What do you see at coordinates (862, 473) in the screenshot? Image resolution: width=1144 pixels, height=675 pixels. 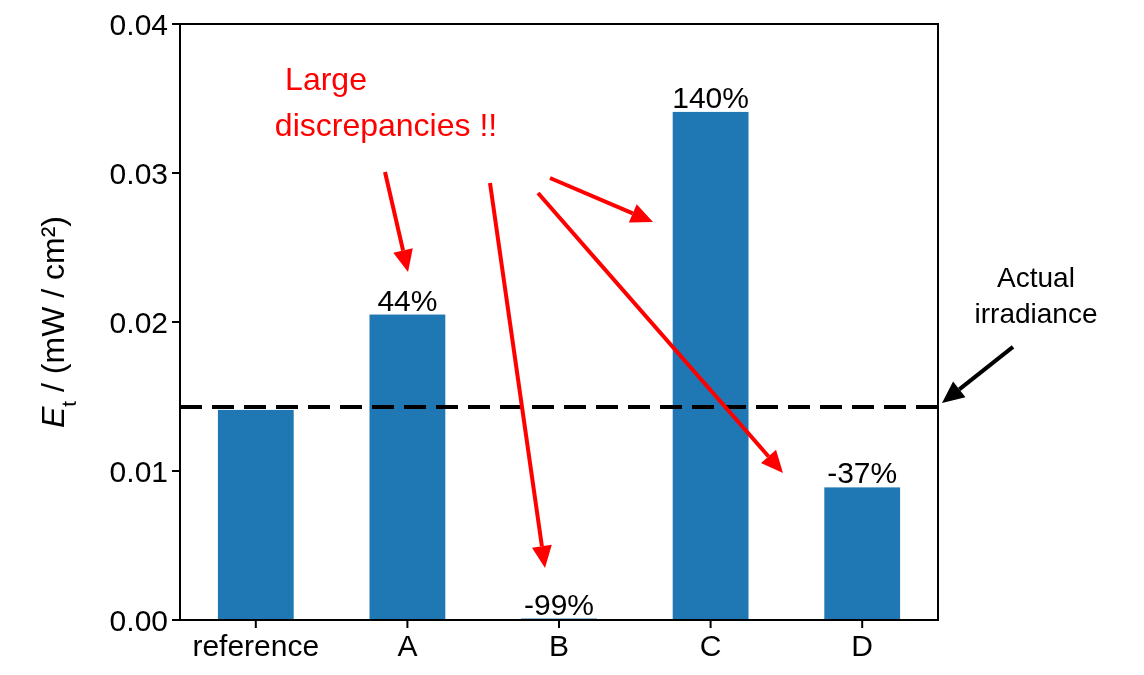 I see `annotation: -37%` at bounding box center [862, 473].